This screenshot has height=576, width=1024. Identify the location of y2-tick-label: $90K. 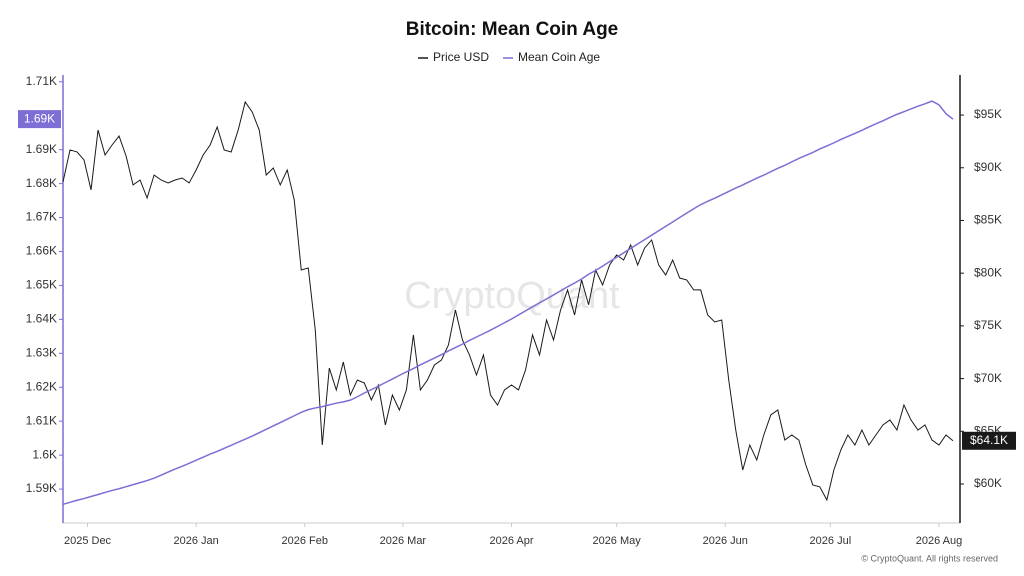
(988, 167).